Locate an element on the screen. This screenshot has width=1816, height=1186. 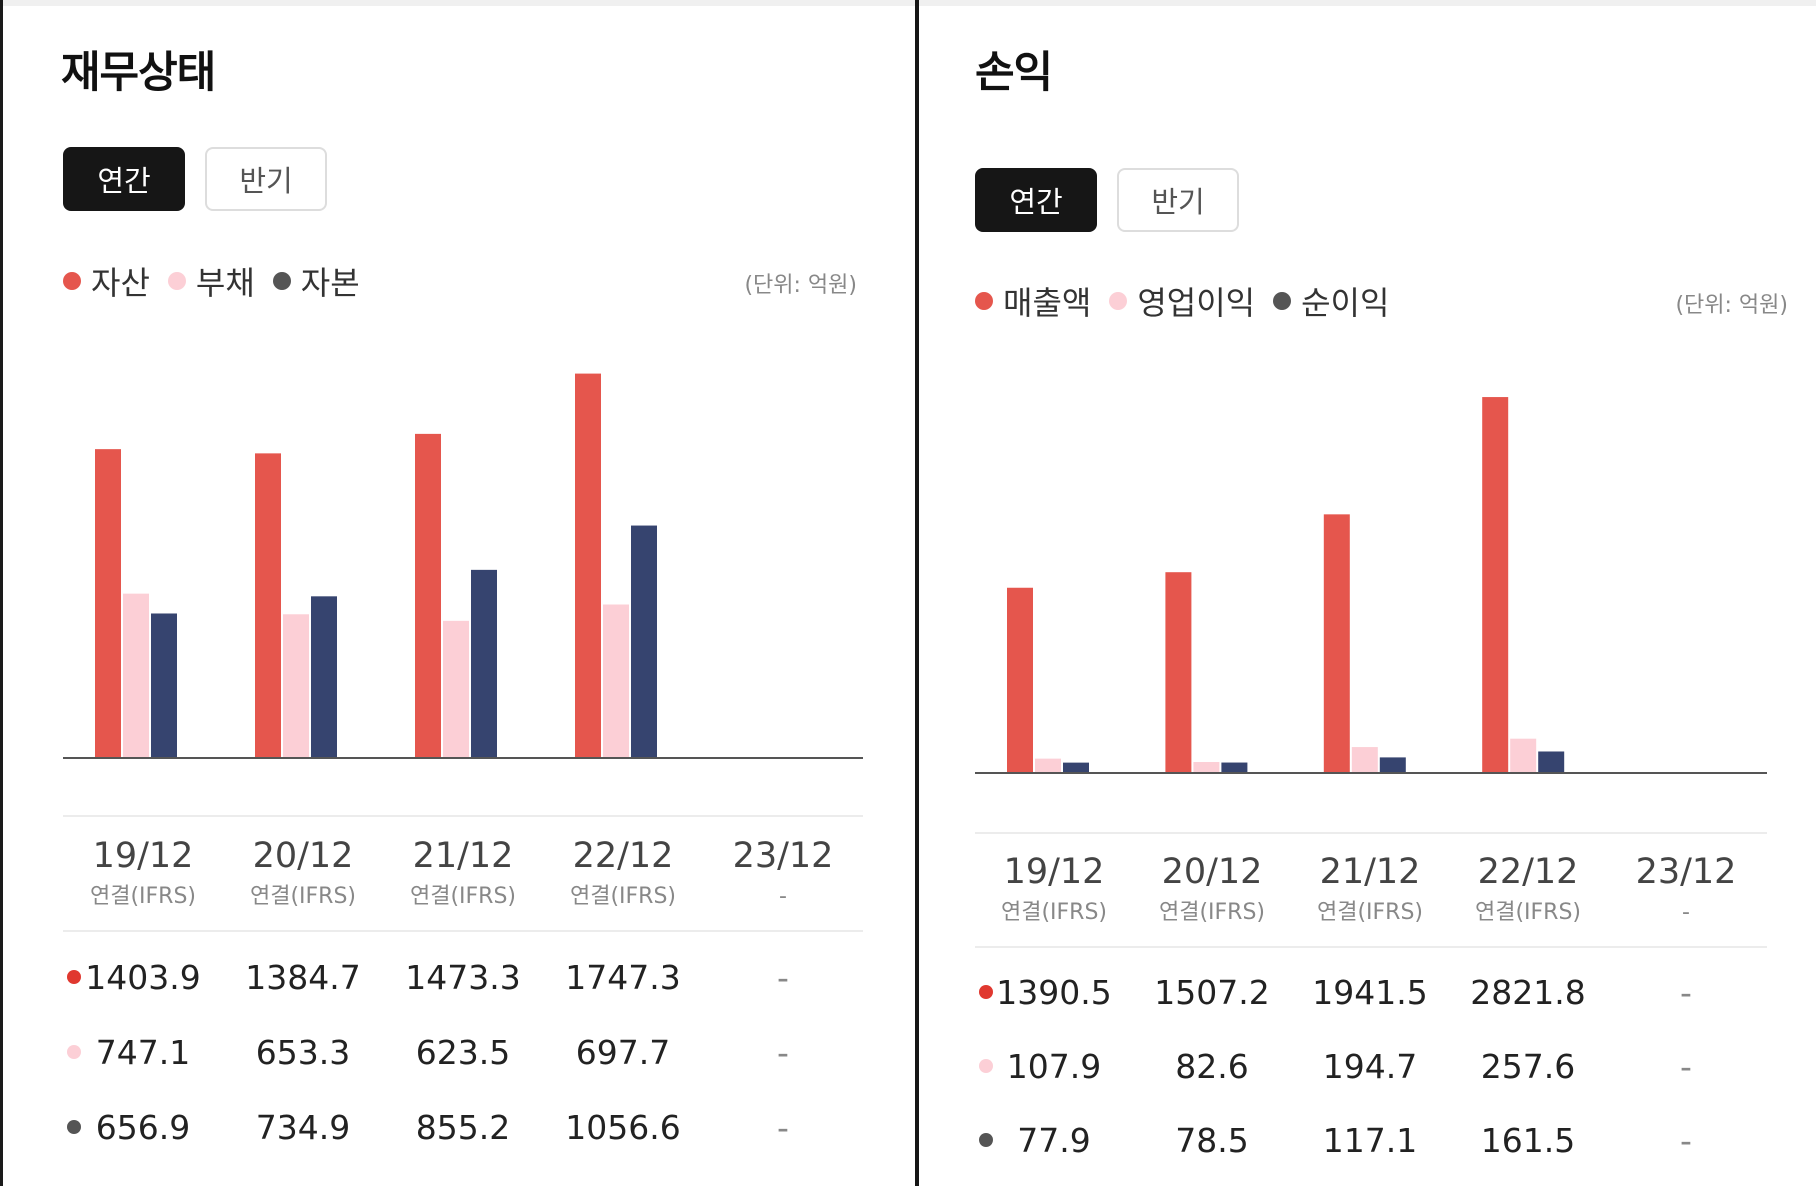
period-label: 19/12 is located at coordinates (143, 856).